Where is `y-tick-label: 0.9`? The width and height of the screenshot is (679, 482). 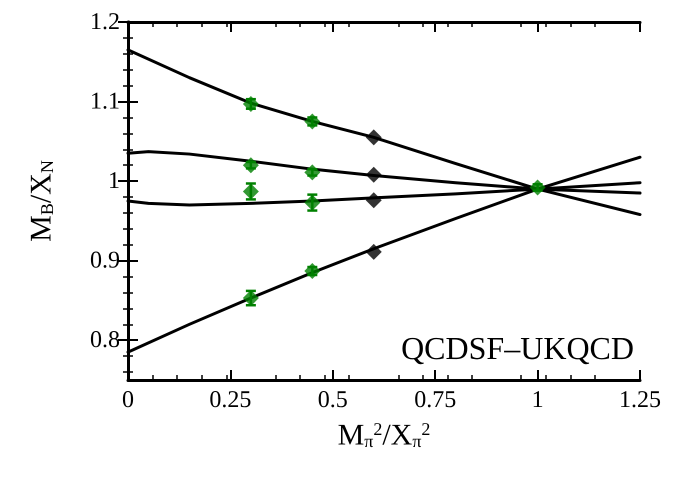 y-tick-label: 0.9 is located at coordinates (105, 261).